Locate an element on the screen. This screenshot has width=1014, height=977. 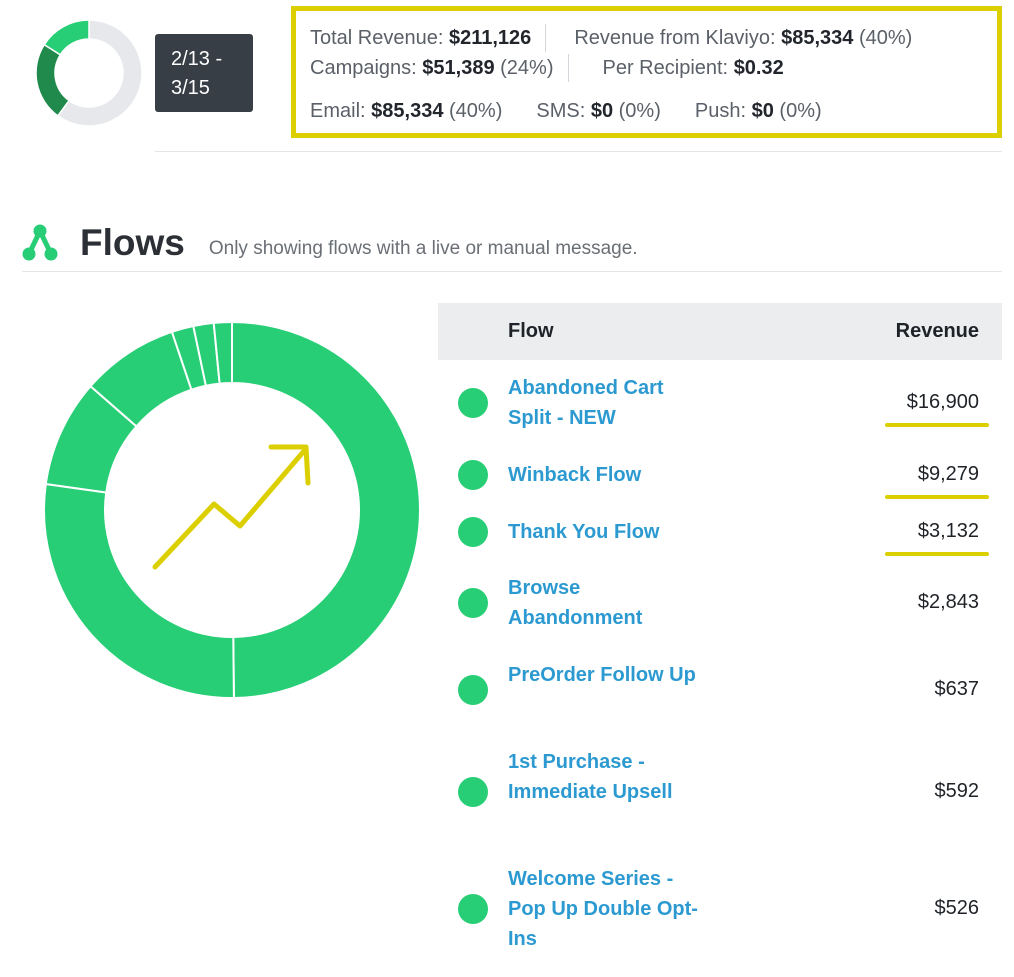
flows-revenue-donut is located at coordinates (232, 510).